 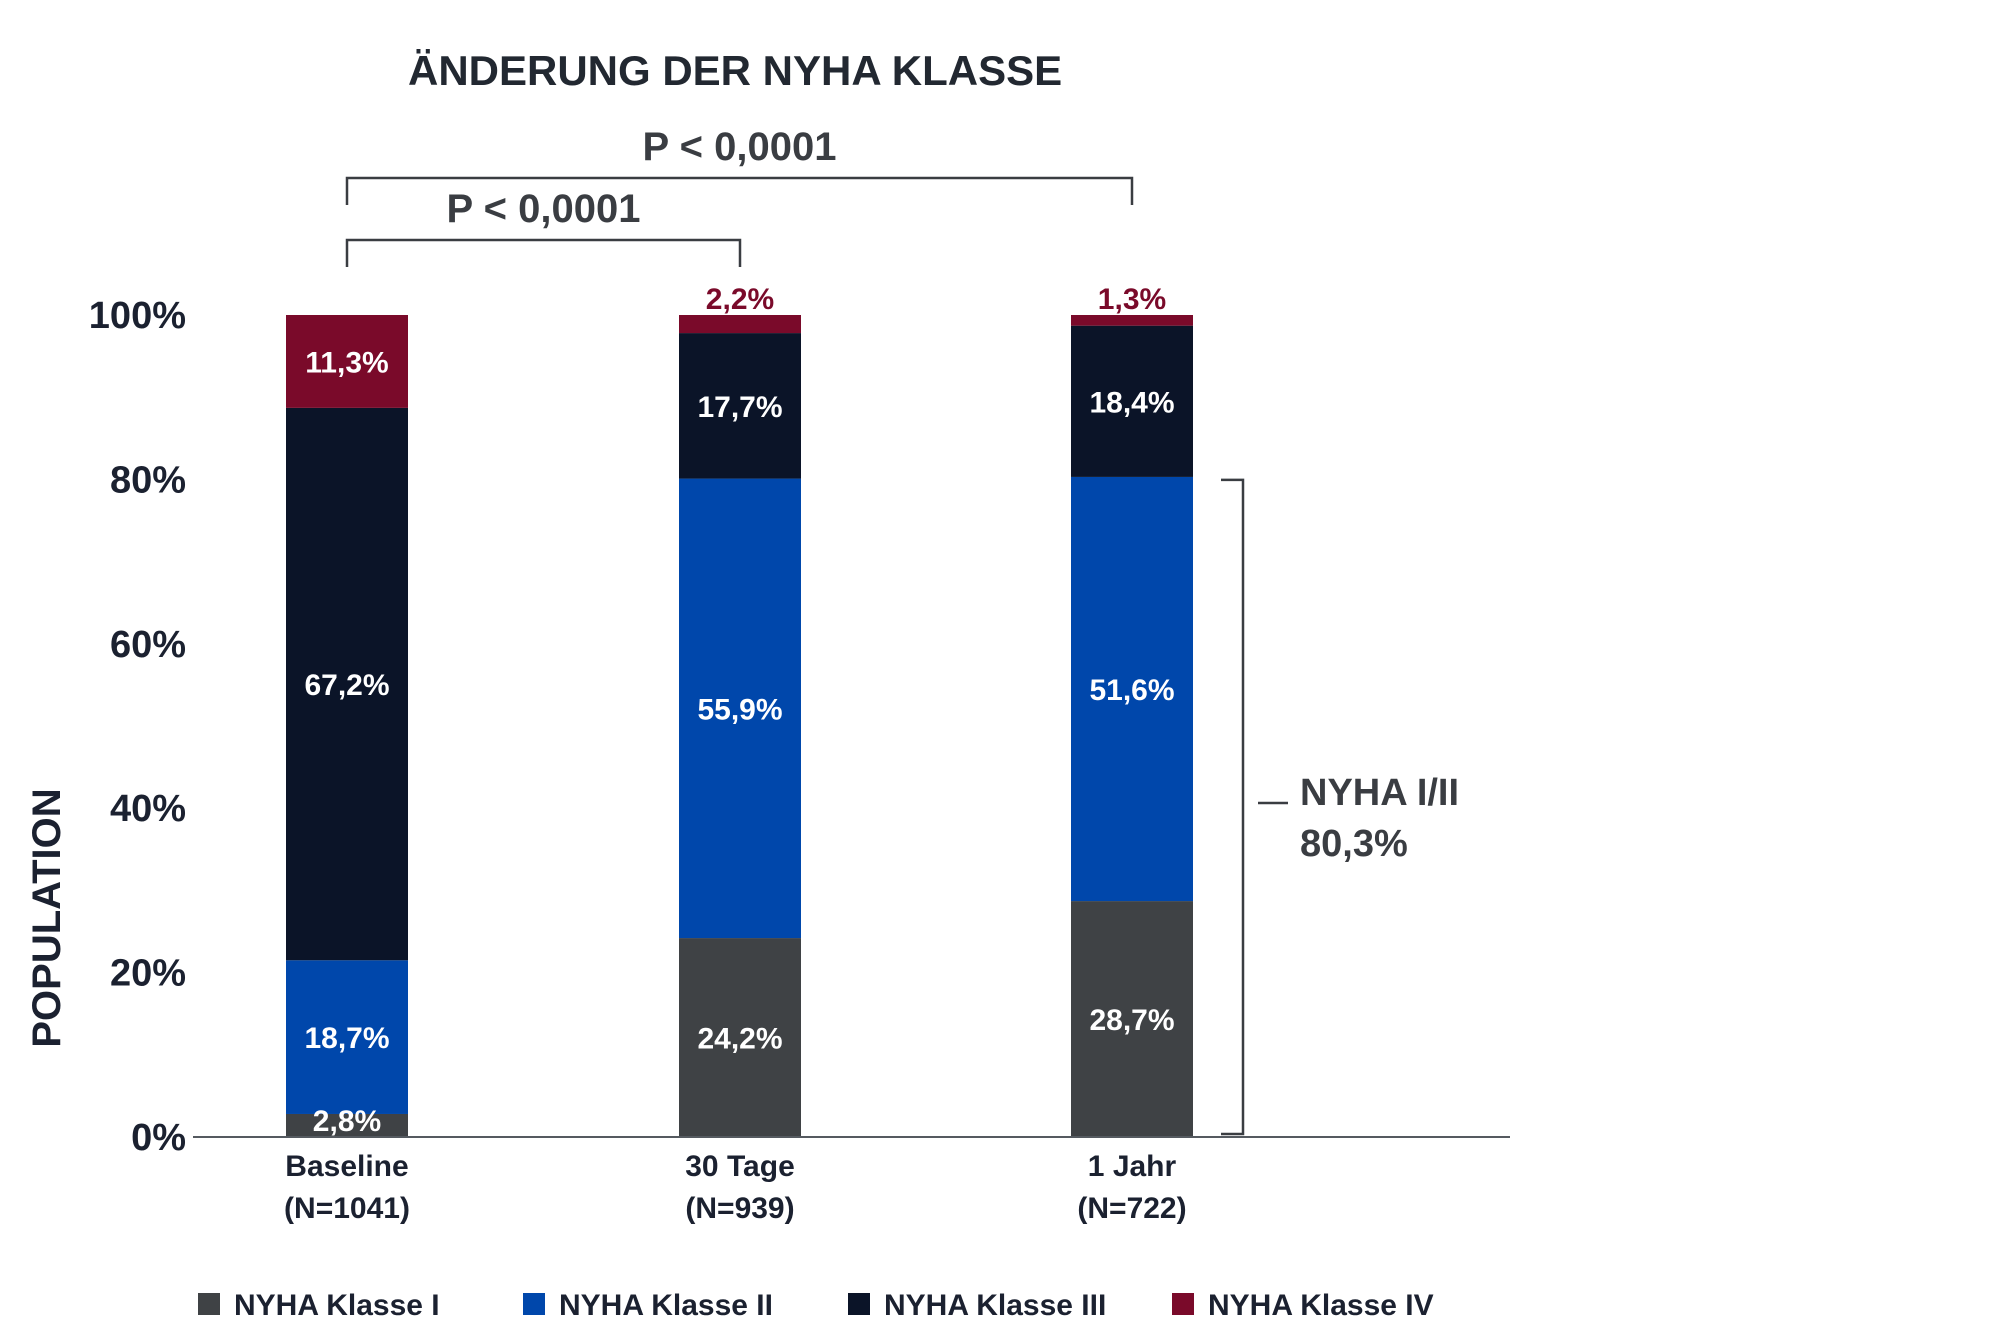 I want to click on y-axis-label: POPULATION, so click(x=47, y=917).